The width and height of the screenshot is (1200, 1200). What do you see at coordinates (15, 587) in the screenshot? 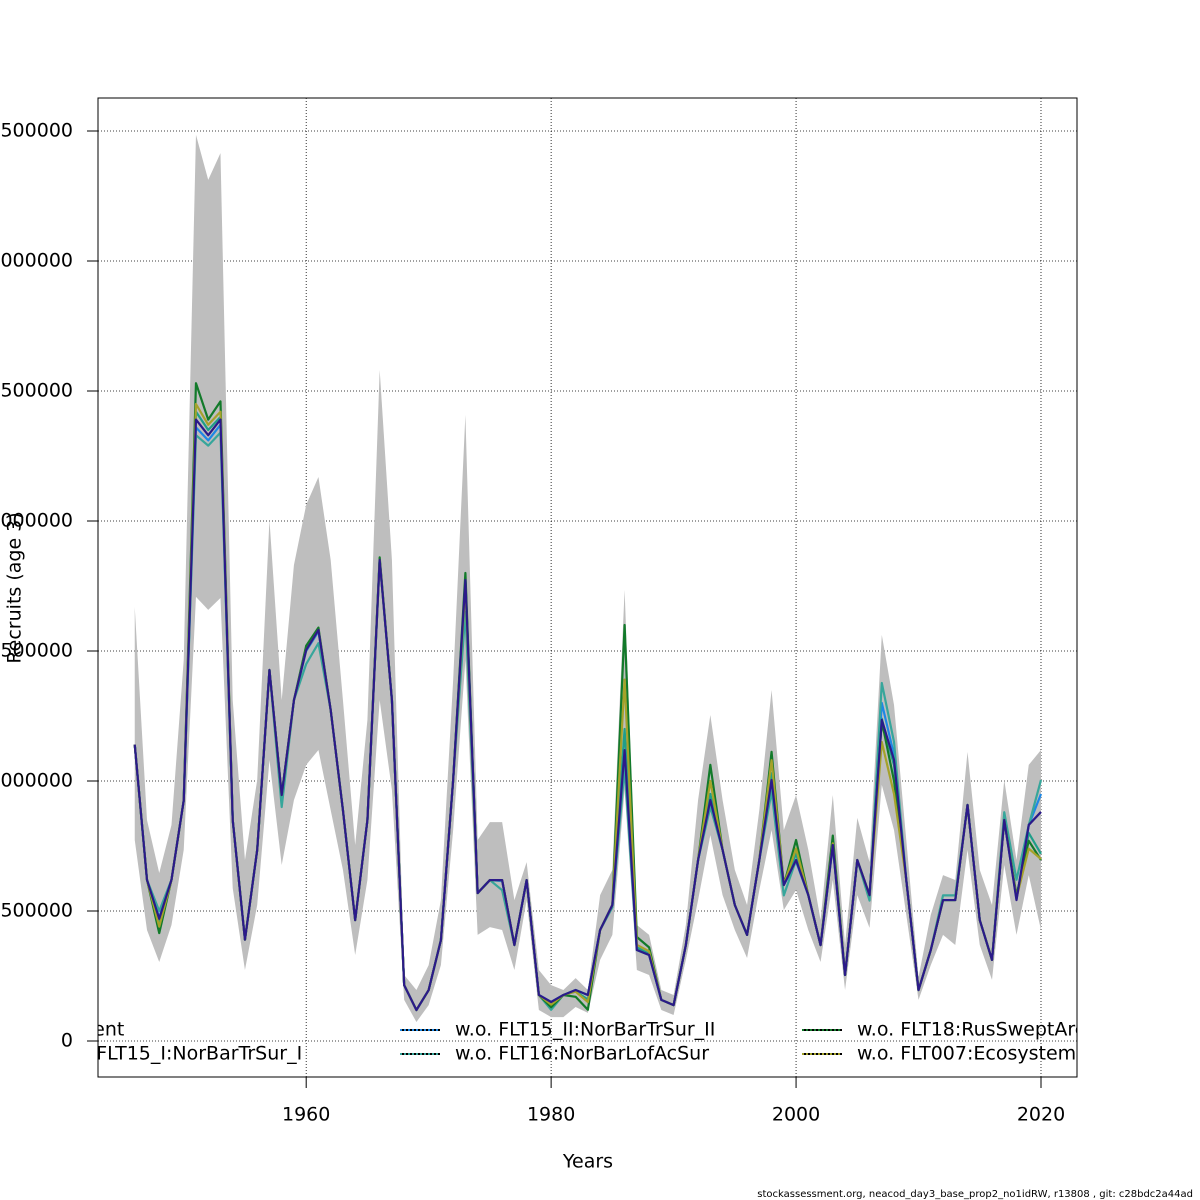
I see `y-axis-label: Recruits (age 3)` at bounding box center [15, 587].